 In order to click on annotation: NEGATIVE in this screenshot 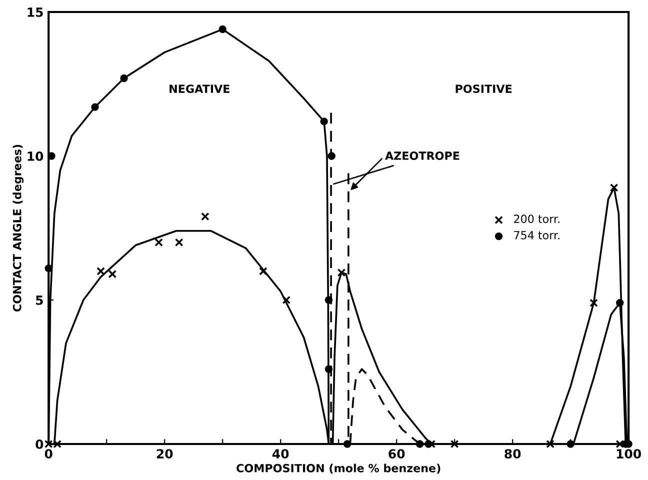, I will do `click(200, 88)`.